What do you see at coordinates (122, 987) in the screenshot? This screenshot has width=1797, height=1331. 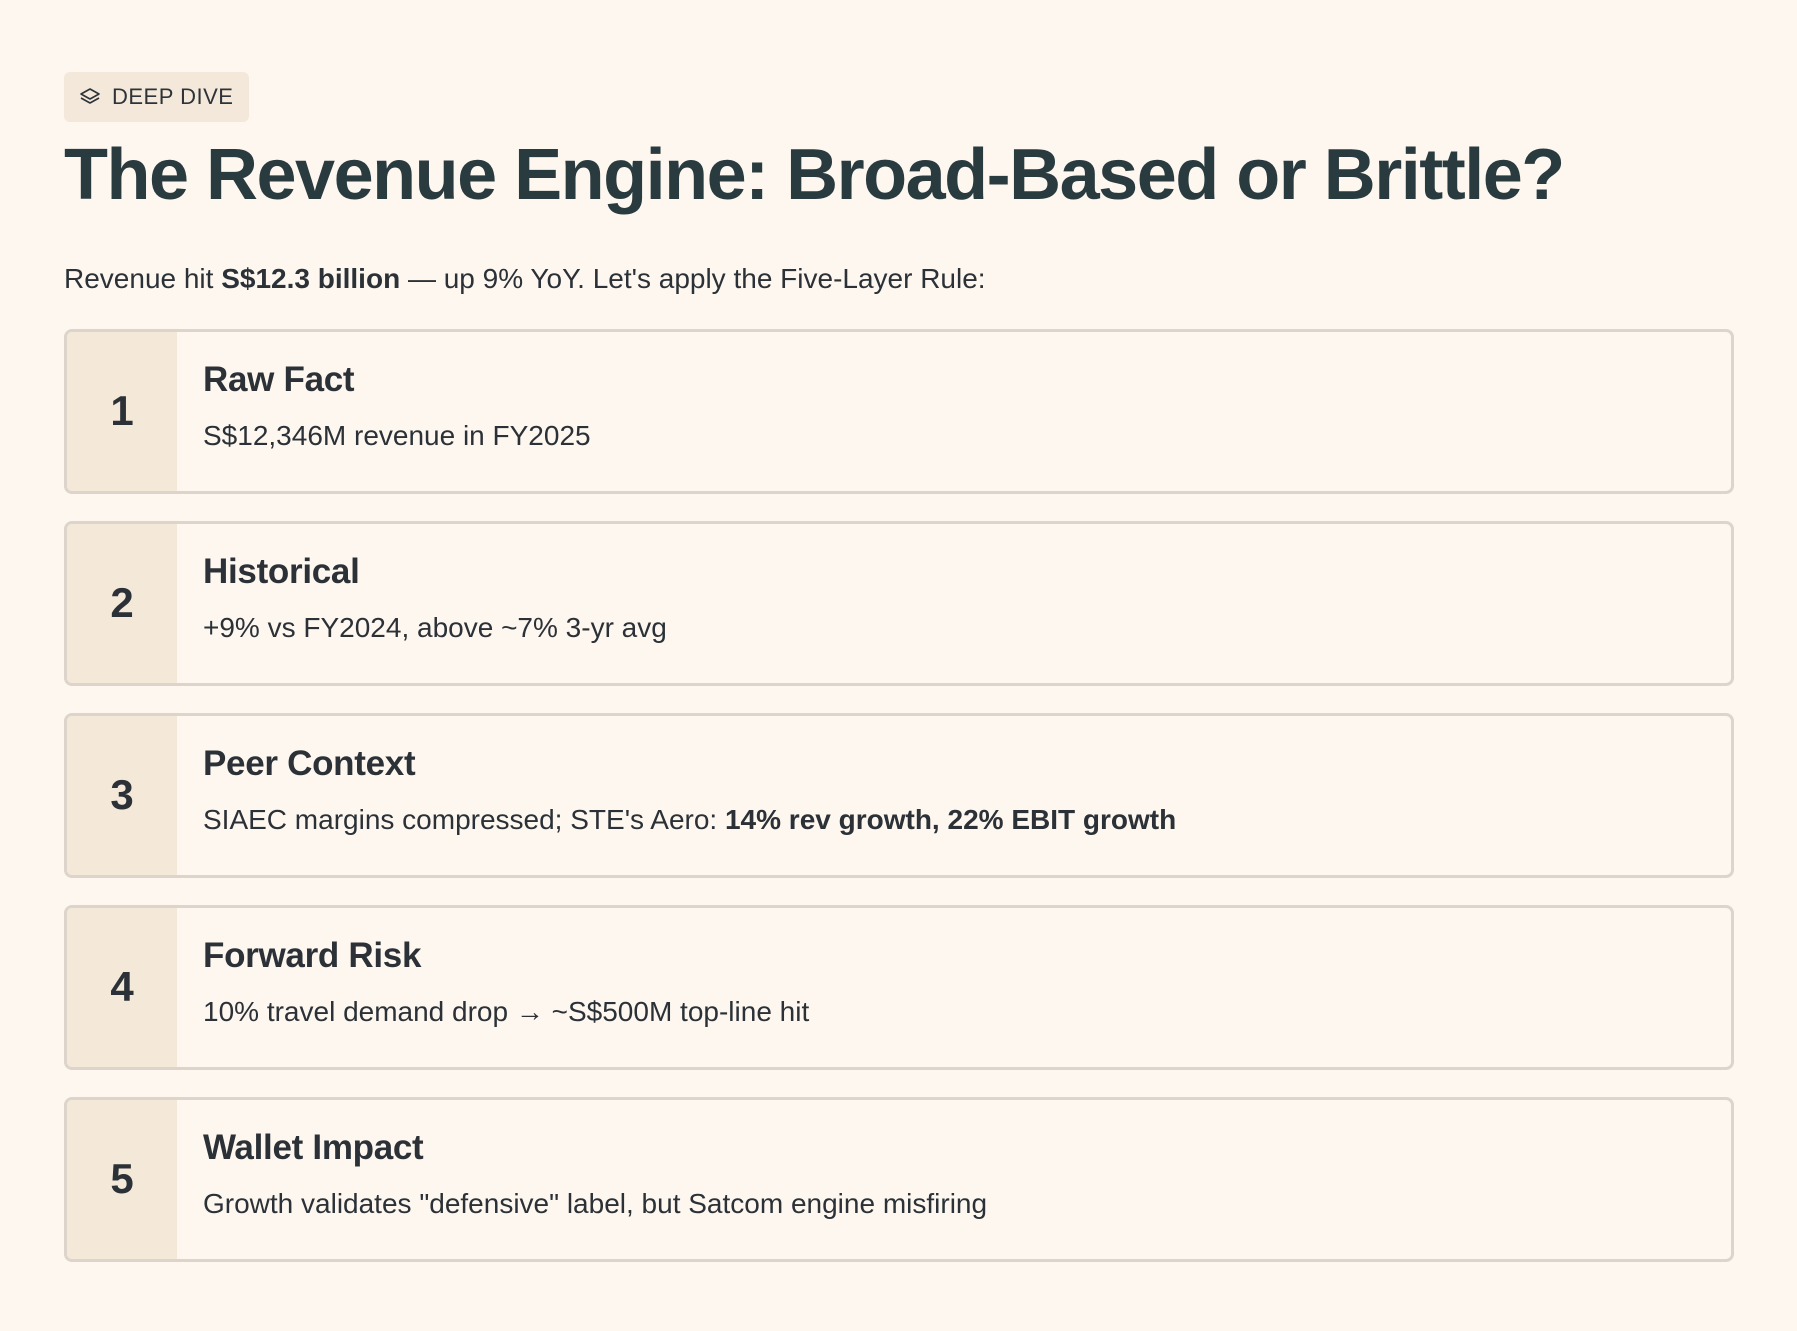 I see `layer-number: 4` at bounding box center [122, 987].